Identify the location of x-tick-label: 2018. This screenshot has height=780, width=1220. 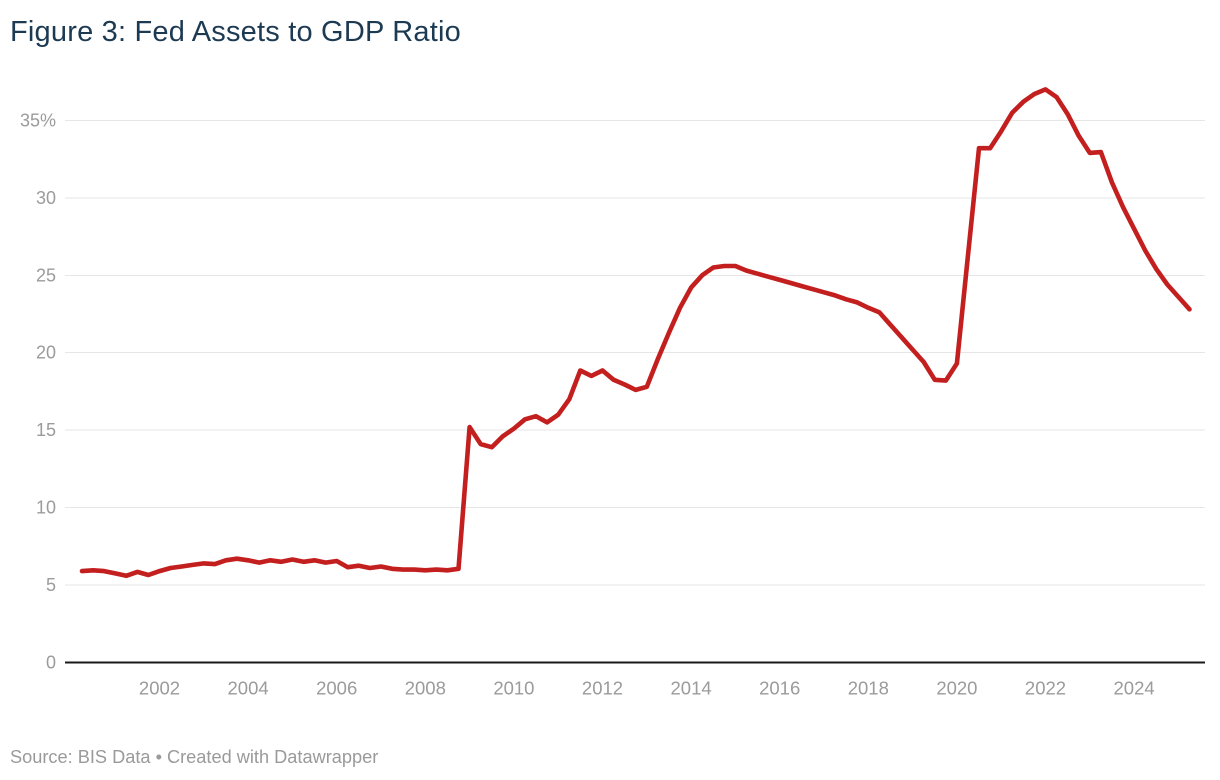
(868, 688).